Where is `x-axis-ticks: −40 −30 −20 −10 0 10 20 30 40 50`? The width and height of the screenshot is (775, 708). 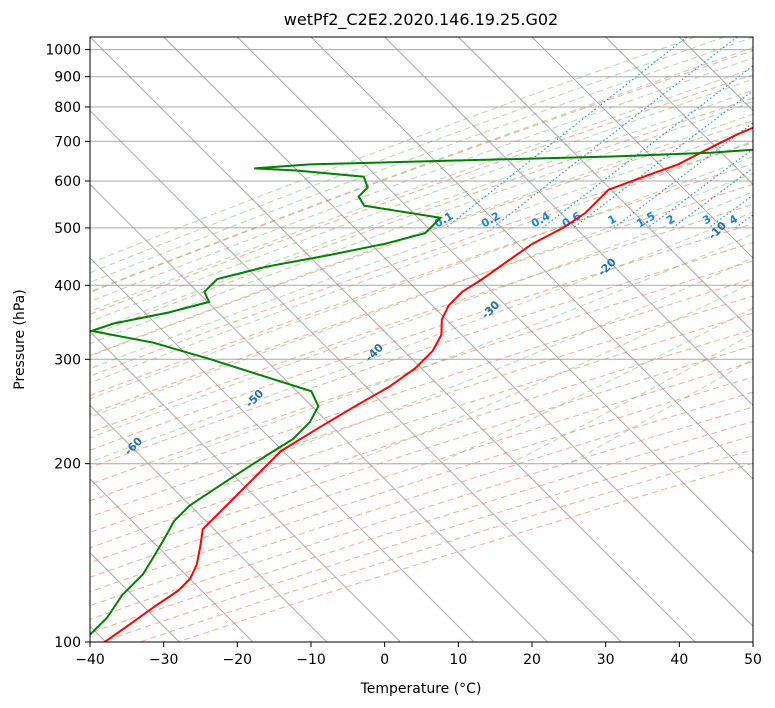 x-axis-ticks: −40 −30 −20 −10 0 10 20 30 40 50 is located at coordinates (418, 655).